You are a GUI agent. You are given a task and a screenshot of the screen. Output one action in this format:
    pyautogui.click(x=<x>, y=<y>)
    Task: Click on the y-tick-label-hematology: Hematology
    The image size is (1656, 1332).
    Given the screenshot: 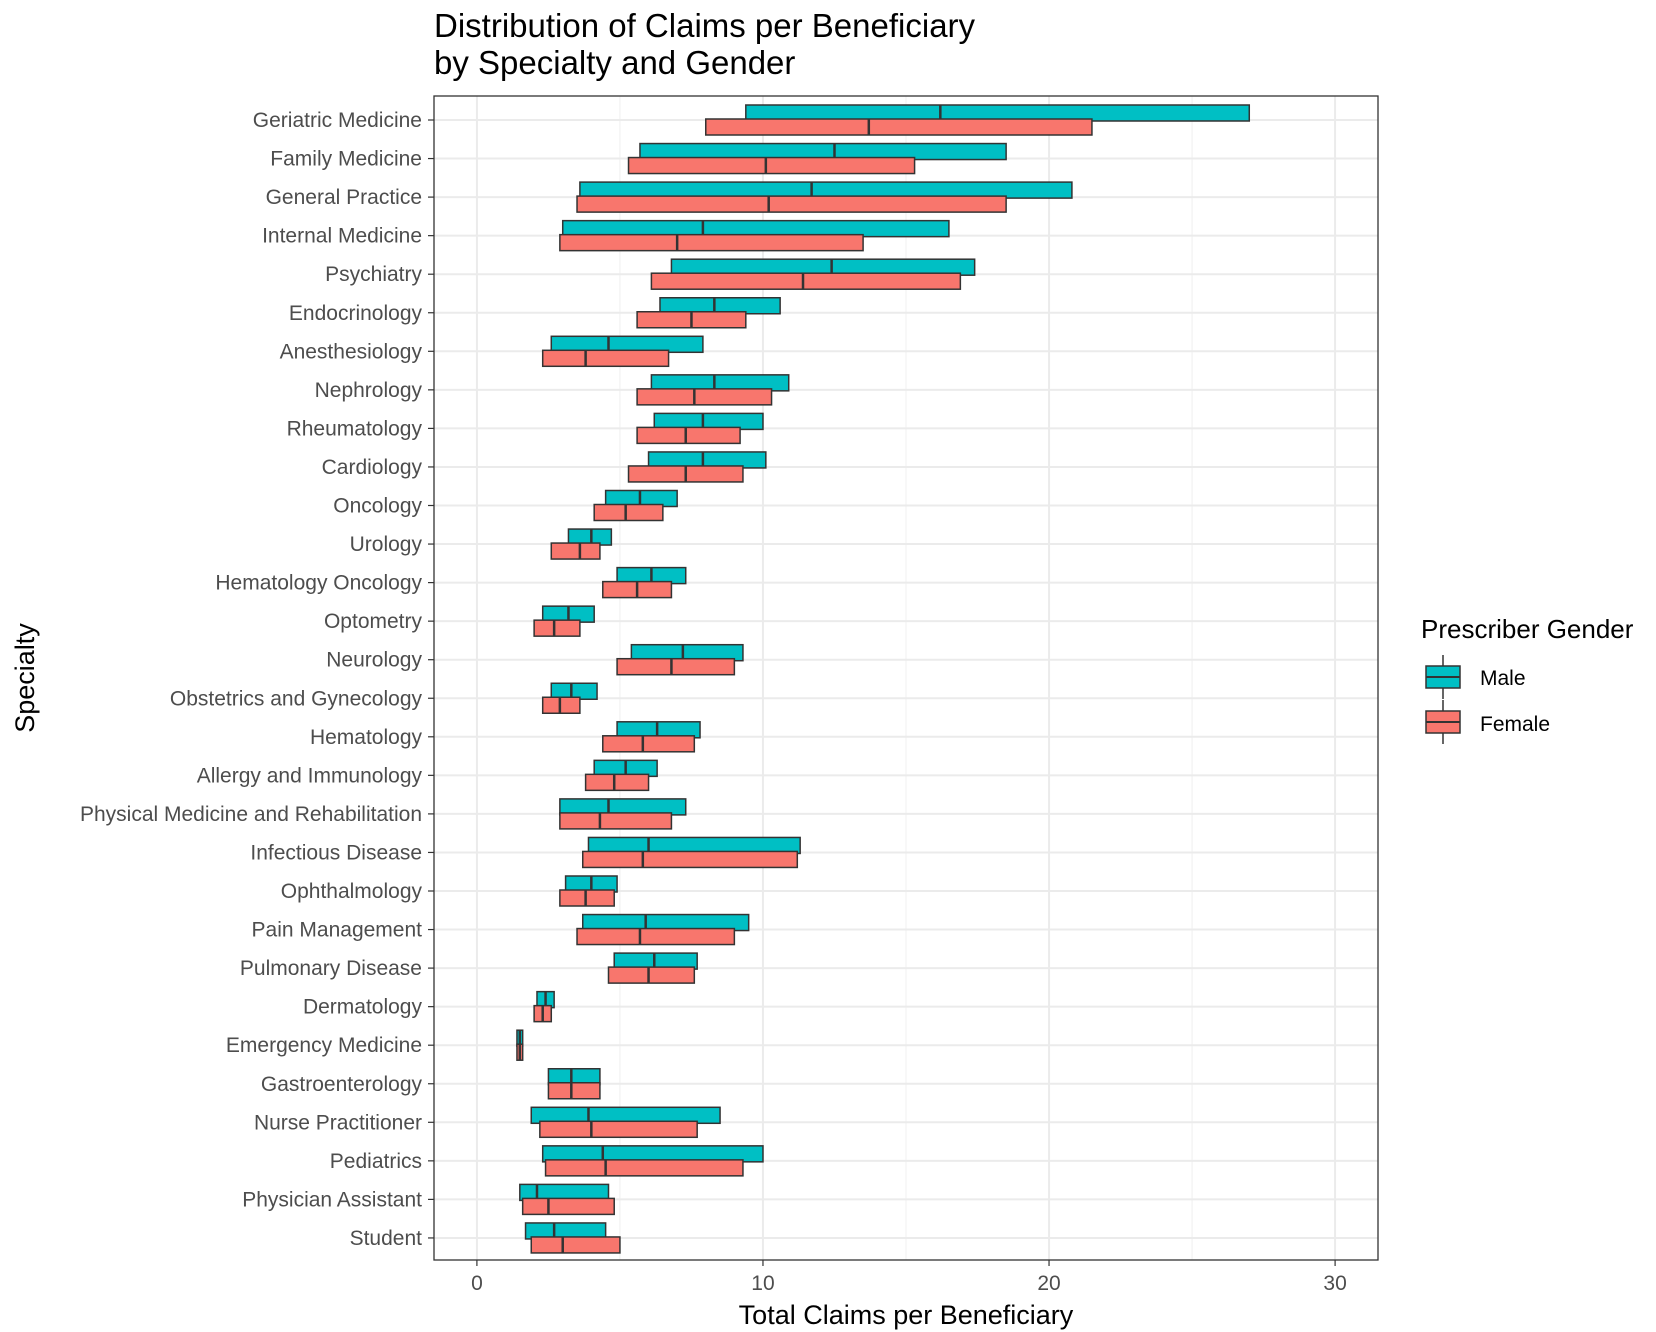 What is the action you would take?
    pyautogui.click(x=366, y=737)
    